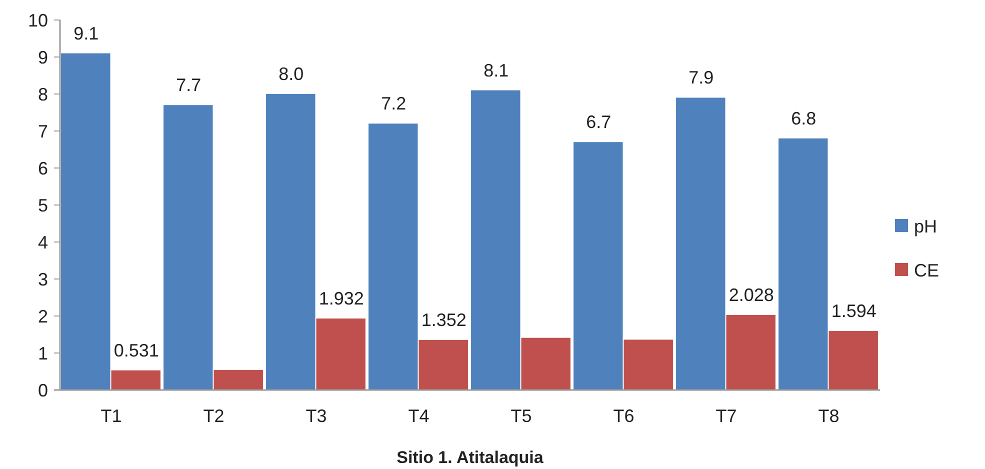 The width and height of the screenshot is (985, 469). Describe the element at coordinates (38, 20) in the screenshot. I see `y-tick-label: 10` at that location.